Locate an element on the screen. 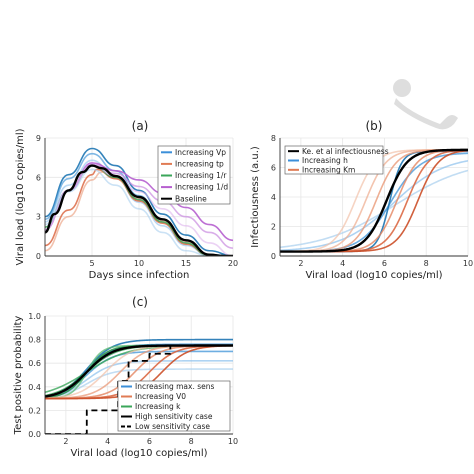  y-tick-label: 0.2 is located at coordinates (34, 410).